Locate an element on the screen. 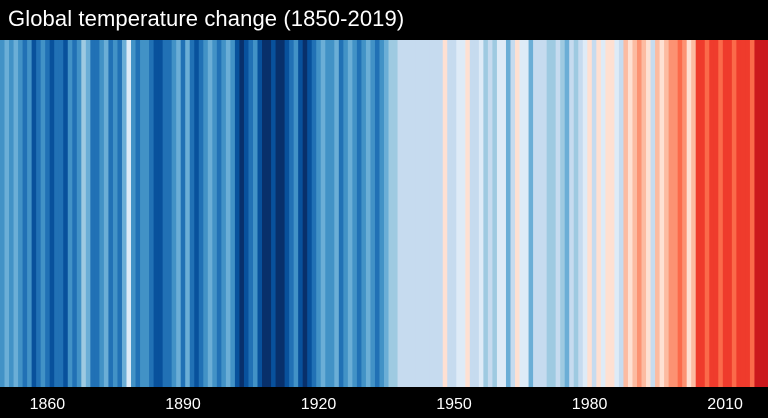  x-axis: 1860 1890 1920 1950 1980 2010 is located at coordinates (384, 404).